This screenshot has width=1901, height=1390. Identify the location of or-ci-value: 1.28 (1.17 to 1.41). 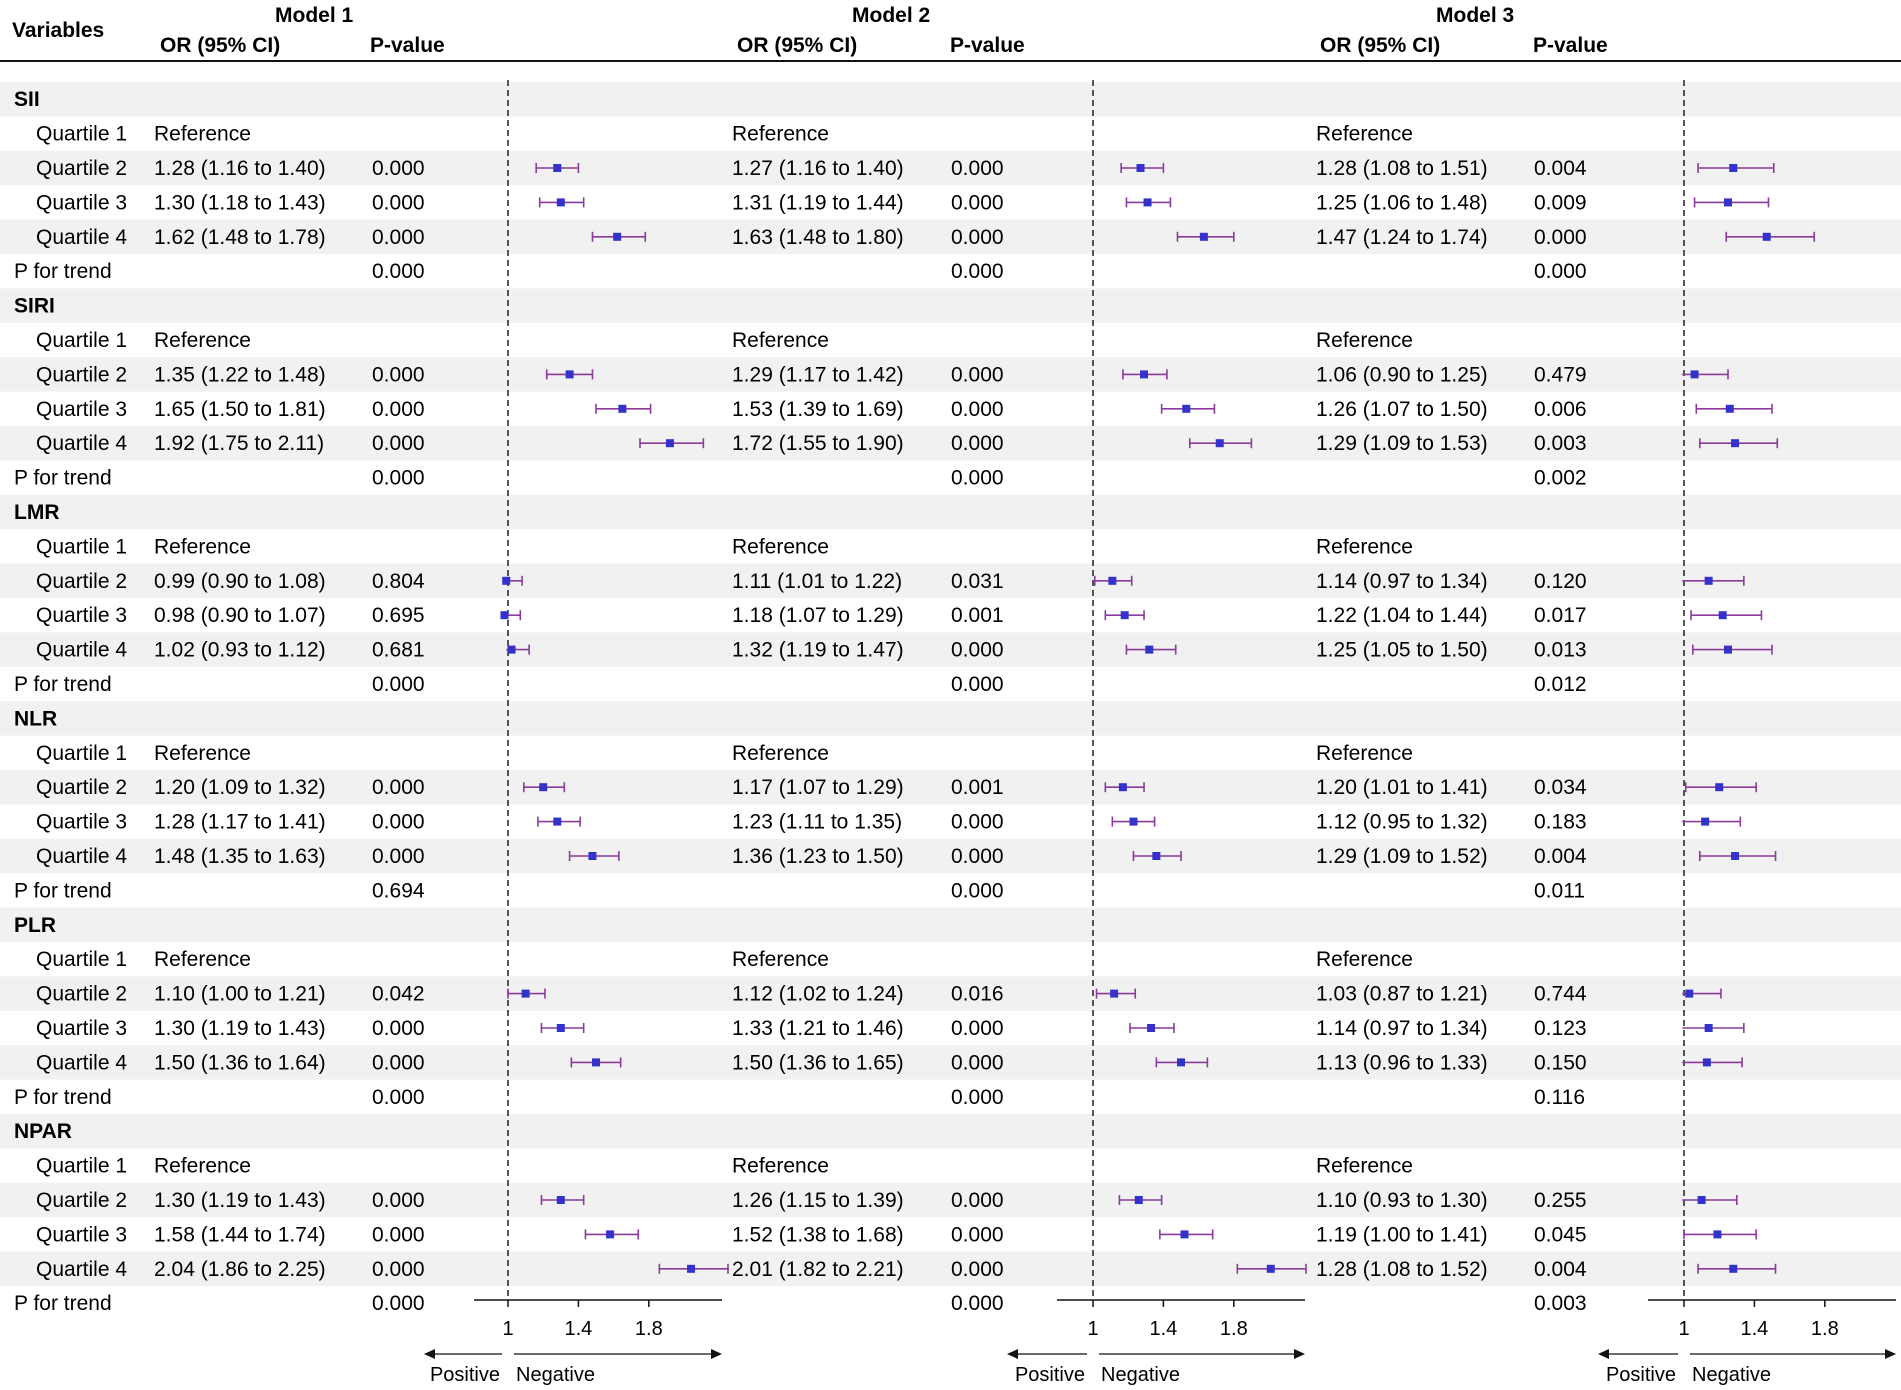
(240, 822).